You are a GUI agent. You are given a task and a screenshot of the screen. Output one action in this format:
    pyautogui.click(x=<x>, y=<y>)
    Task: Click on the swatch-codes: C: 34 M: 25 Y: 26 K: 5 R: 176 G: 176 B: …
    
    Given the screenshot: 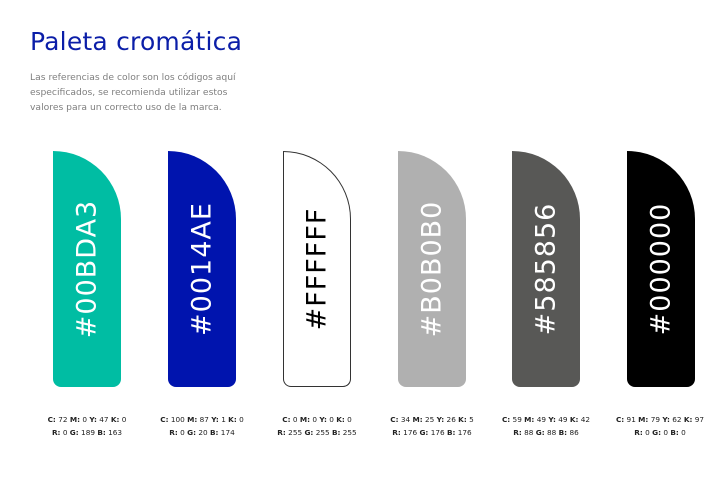 What is the action you would take?
    pyautogui.click(x=432, y=426)
    